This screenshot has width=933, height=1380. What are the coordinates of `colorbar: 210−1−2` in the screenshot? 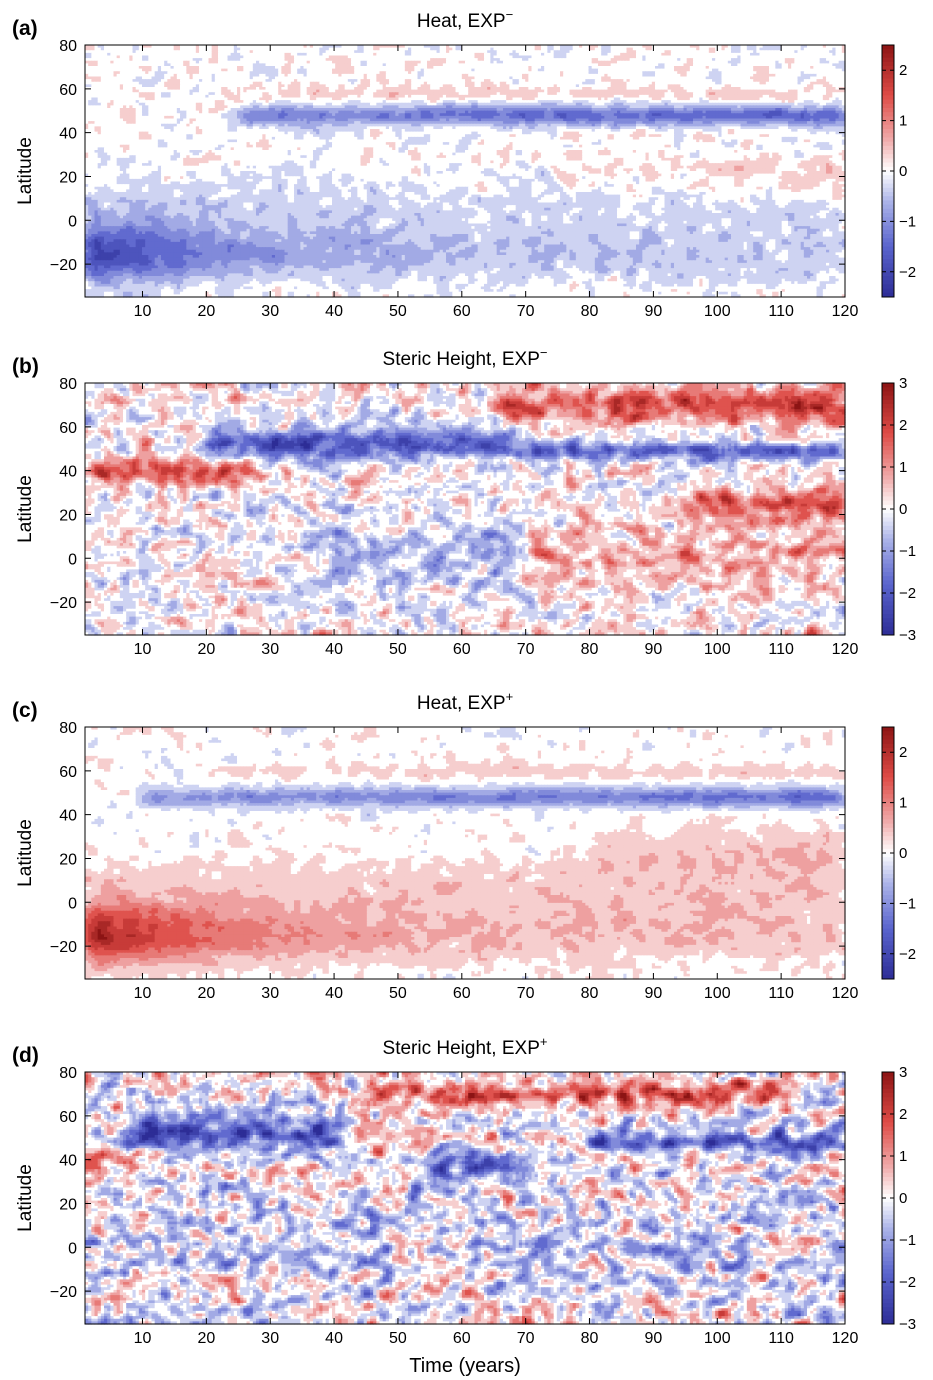 It's located at (899, 171).